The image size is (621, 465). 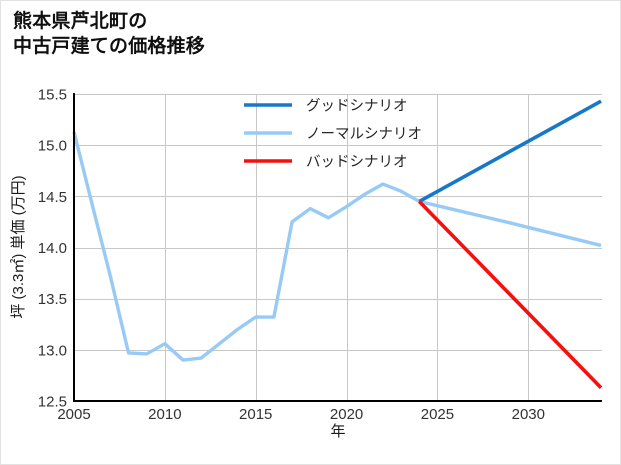 What do you see at coordinates (52, 402) in the screenshot?
I see `y-tick-label: 12.5` at bounding box center [52, 402].